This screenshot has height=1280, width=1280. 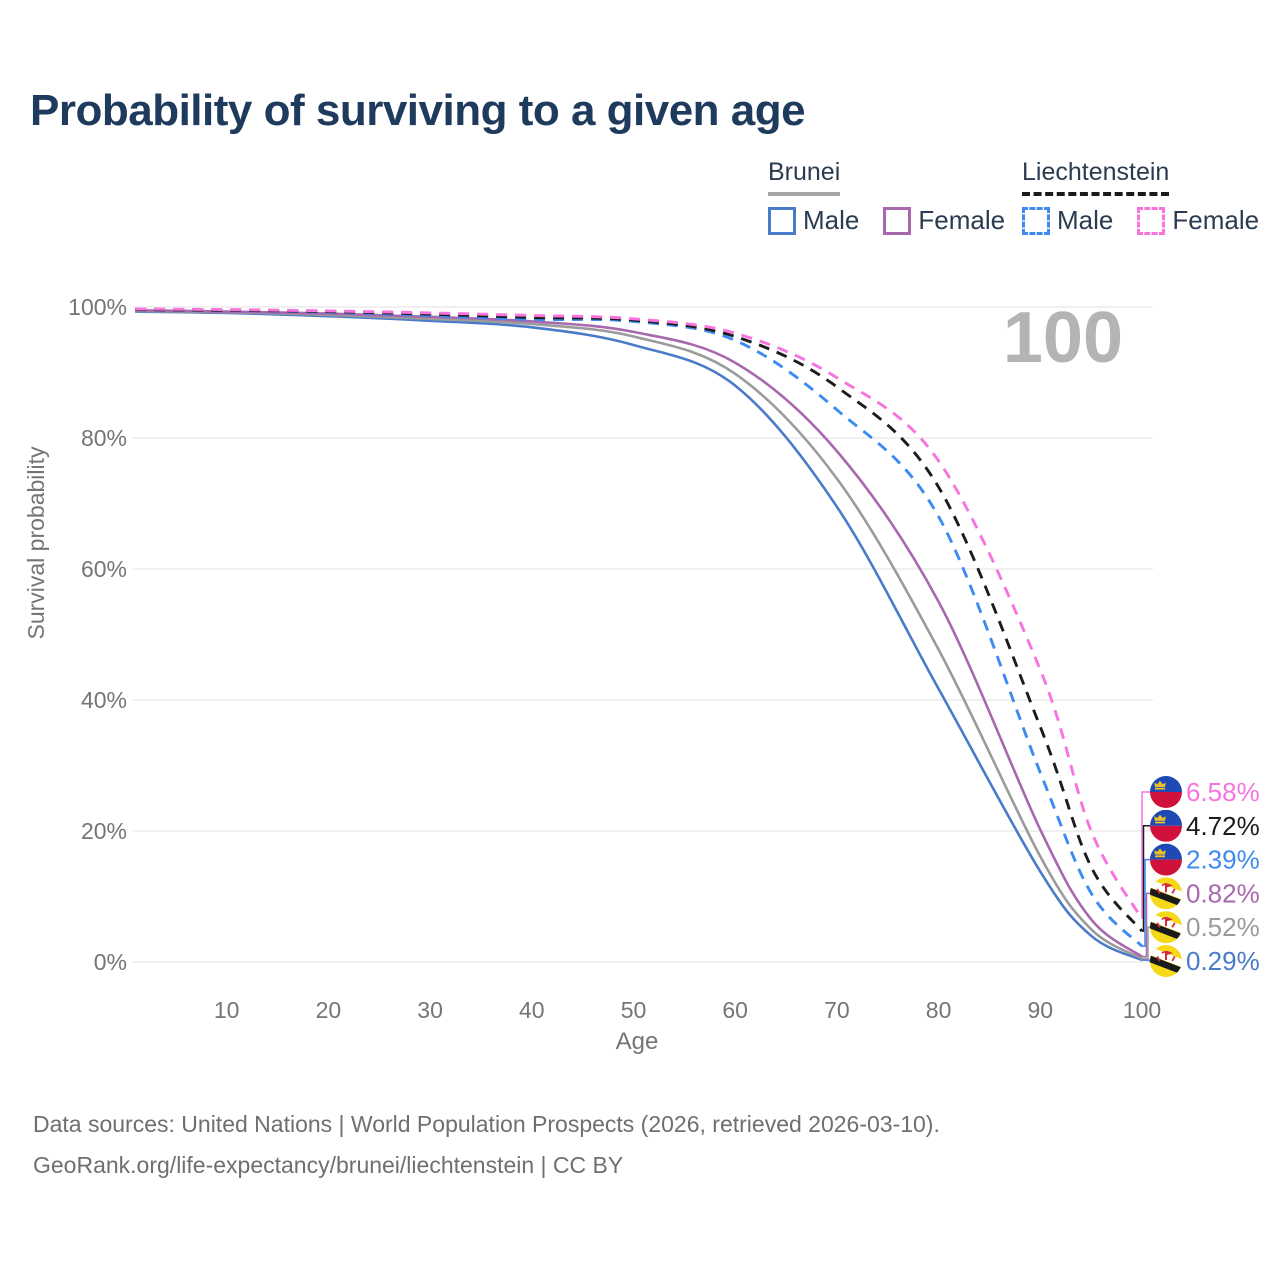 What do you see at coordinates (735, 1010) in the screenshot?
I see `x-tick-label: 60` at bounding box center [735, 1010].